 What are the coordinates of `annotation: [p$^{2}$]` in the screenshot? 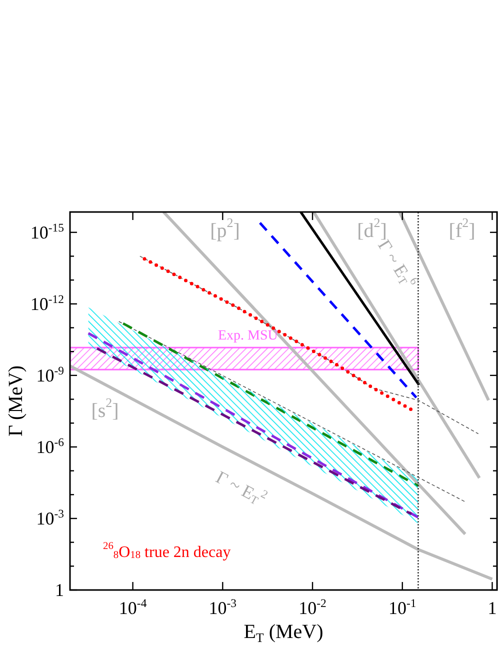 It's located at (225, 228).